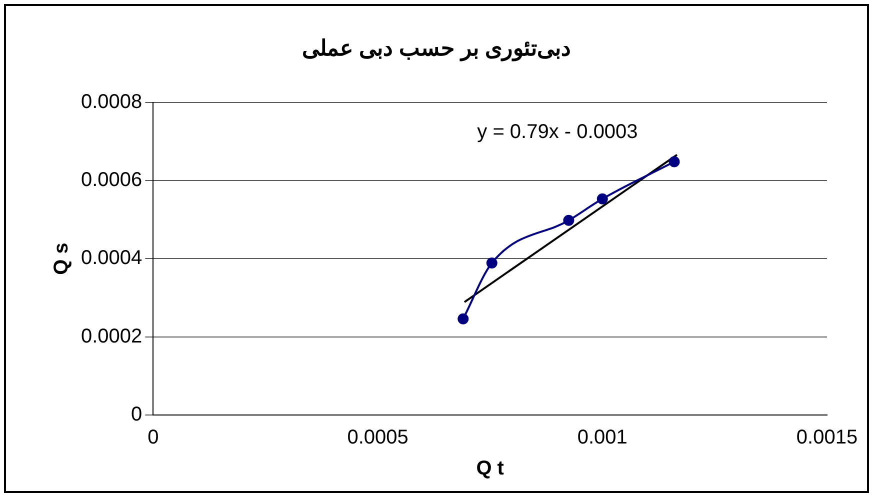  Describe the element at coordinates (136, 415) in the screenshot. I see `y-tick-label: 0` at that location.